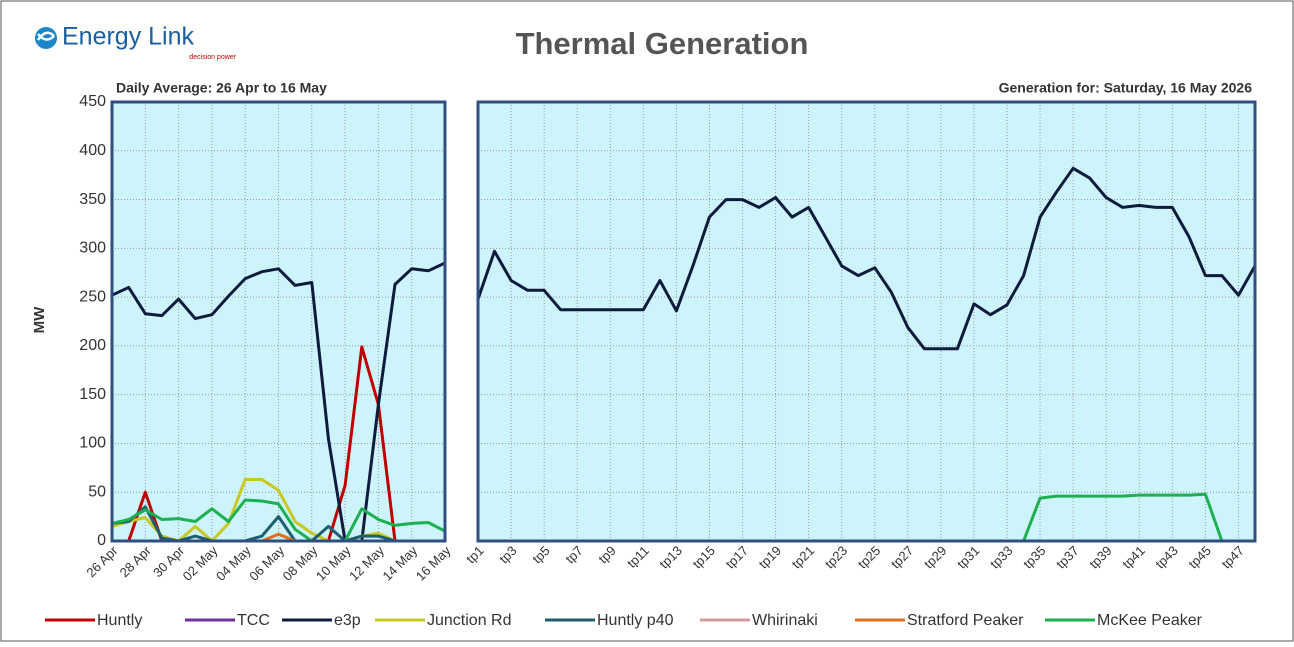 Image resolution: width=1294 pixels, height=647 pixels. I want to click on panel-subtitle: Daily Average: 26 Apr to 16 May, so click(221, 88).